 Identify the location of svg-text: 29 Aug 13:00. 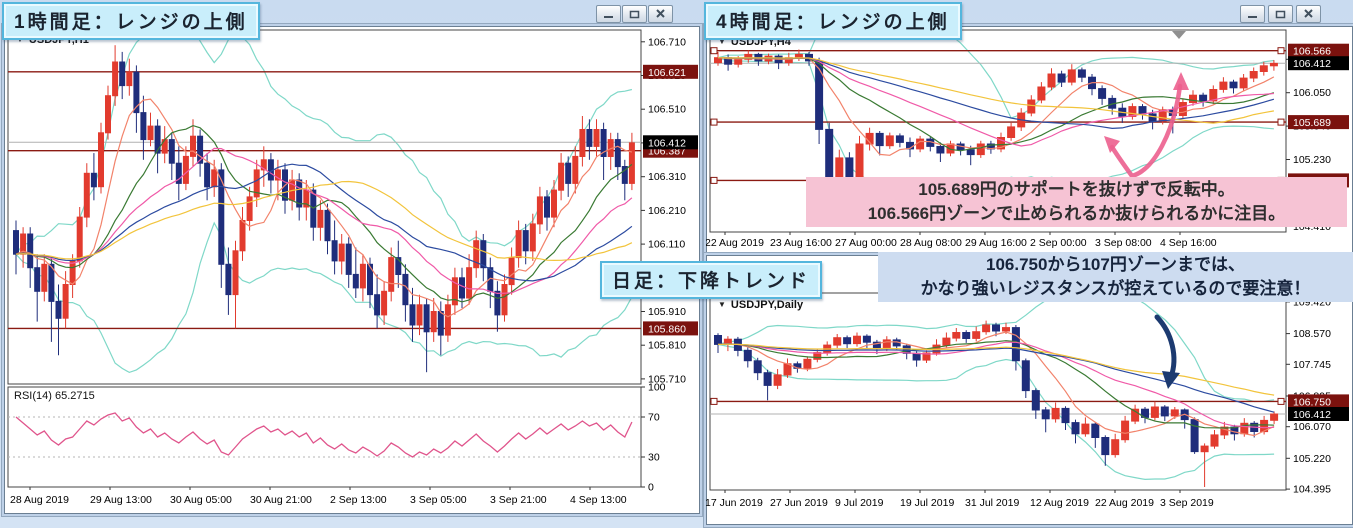
(121, 500).